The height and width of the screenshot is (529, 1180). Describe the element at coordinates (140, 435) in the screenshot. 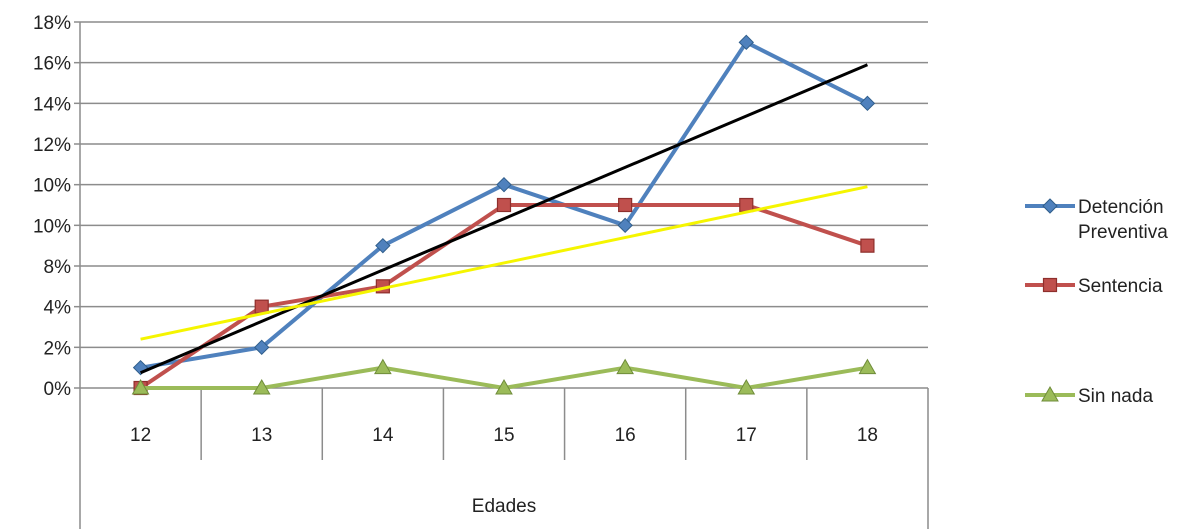

I see `x-tick-label: 12` at that location.